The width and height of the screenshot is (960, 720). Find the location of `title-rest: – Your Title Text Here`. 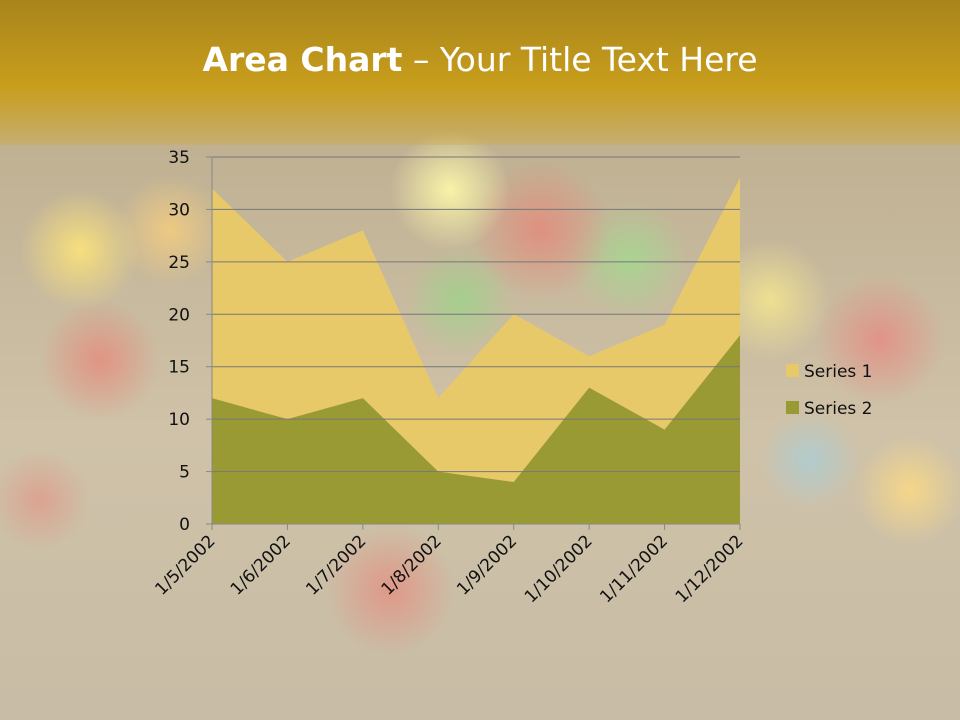

title-rest: – Your Title Text Here is located at coordinates (585, 59).